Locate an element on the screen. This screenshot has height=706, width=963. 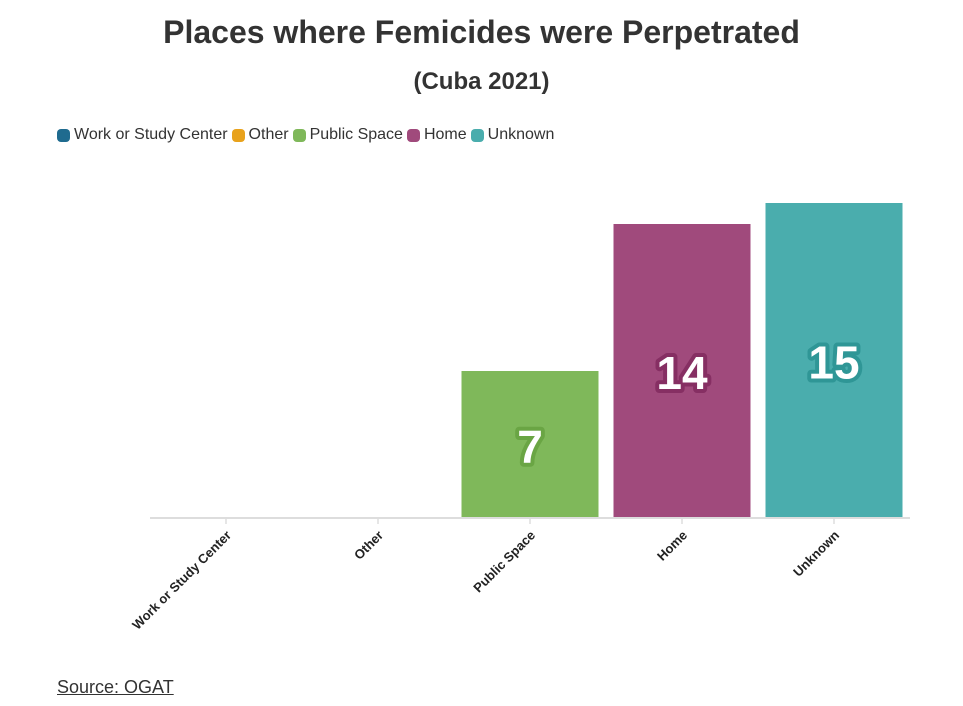
legend-item-other: Other is located at coordinates (260, 135).